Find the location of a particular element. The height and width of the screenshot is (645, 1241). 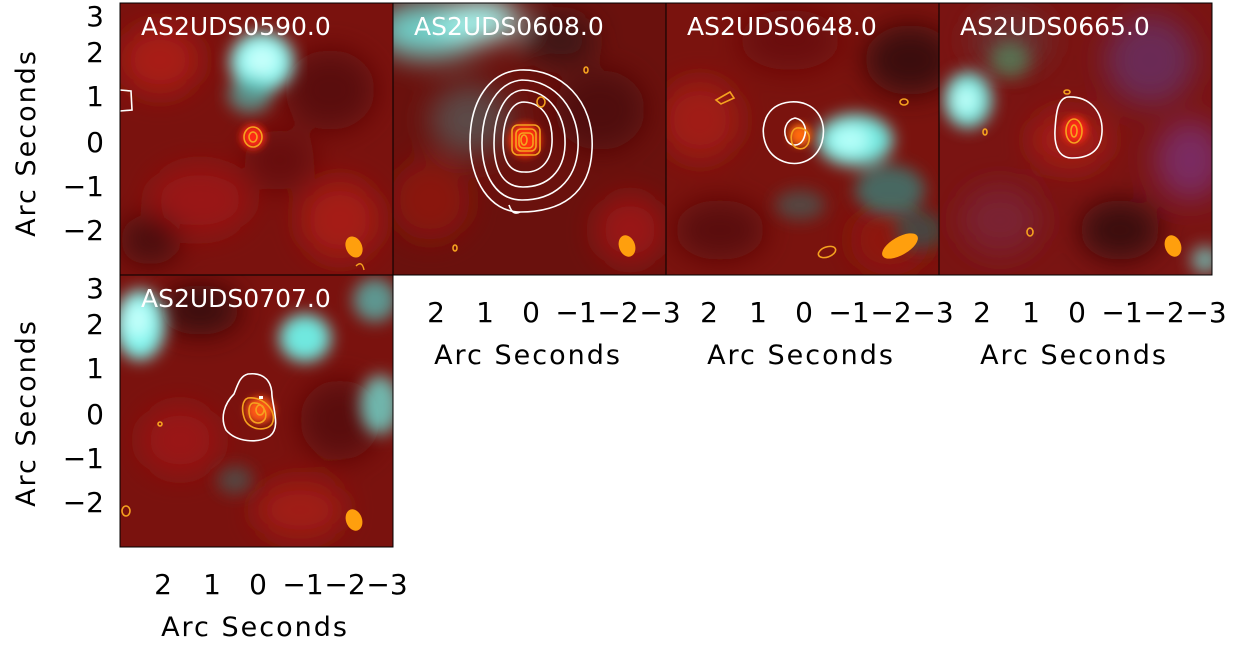

panel-as2uds0648: AS2UDS0648.0 is located at coordinates (802, 139).